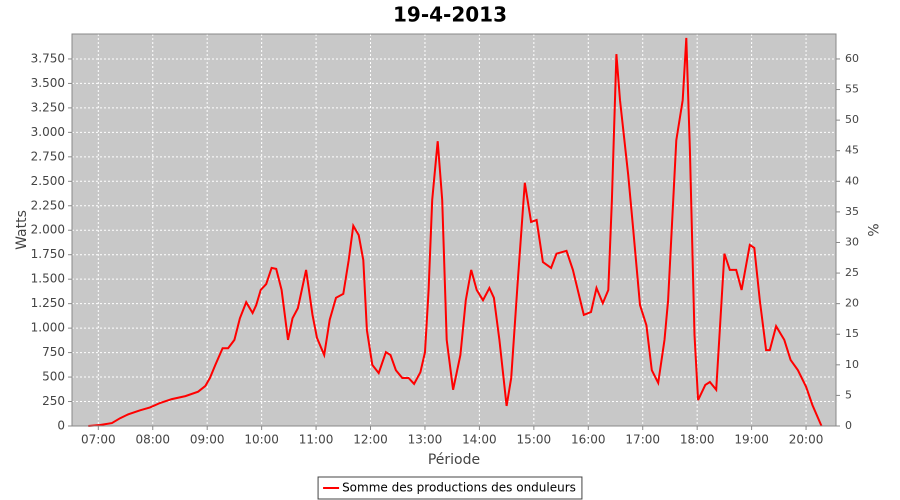  Describe the element at coordinates (316, 440) in the screenshot. I see `x-tick-label: 11:00` at that location.